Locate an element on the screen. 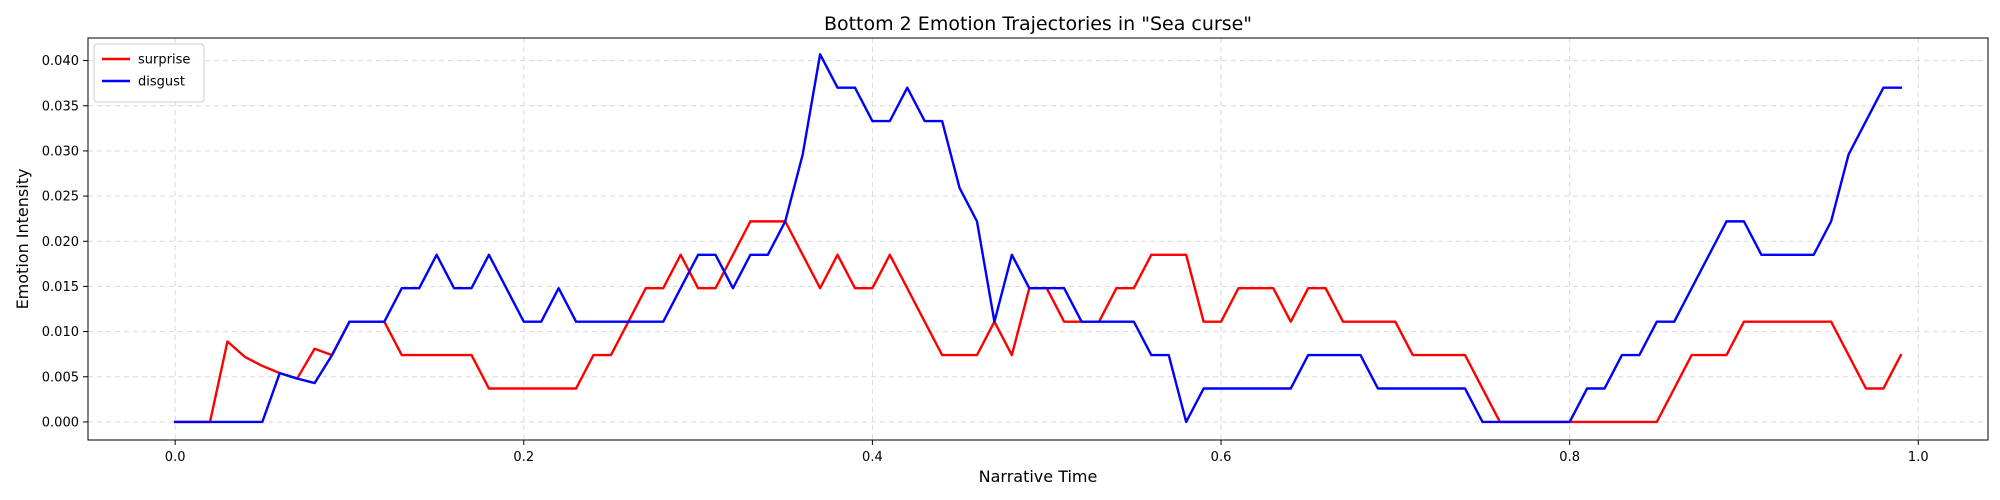 The height and width of the screenshot is (500, 2000). x-tick-label: 0.0 is located at coordinates (175, 457).